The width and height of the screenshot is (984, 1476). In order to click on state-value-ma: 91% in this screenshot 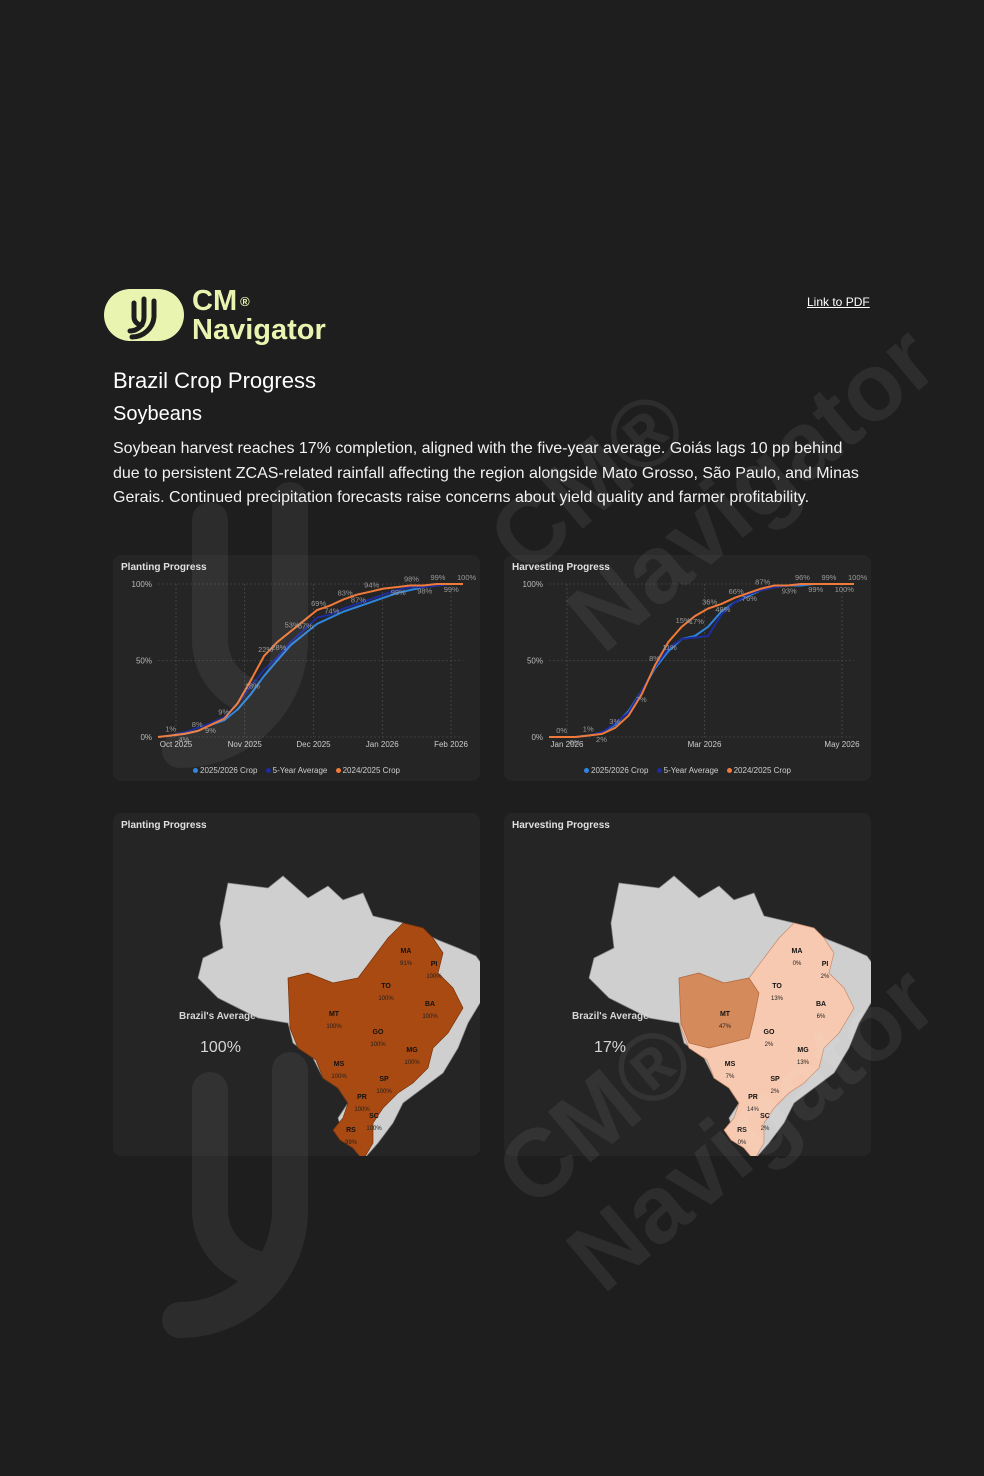, I will do `click(406, 964)`.